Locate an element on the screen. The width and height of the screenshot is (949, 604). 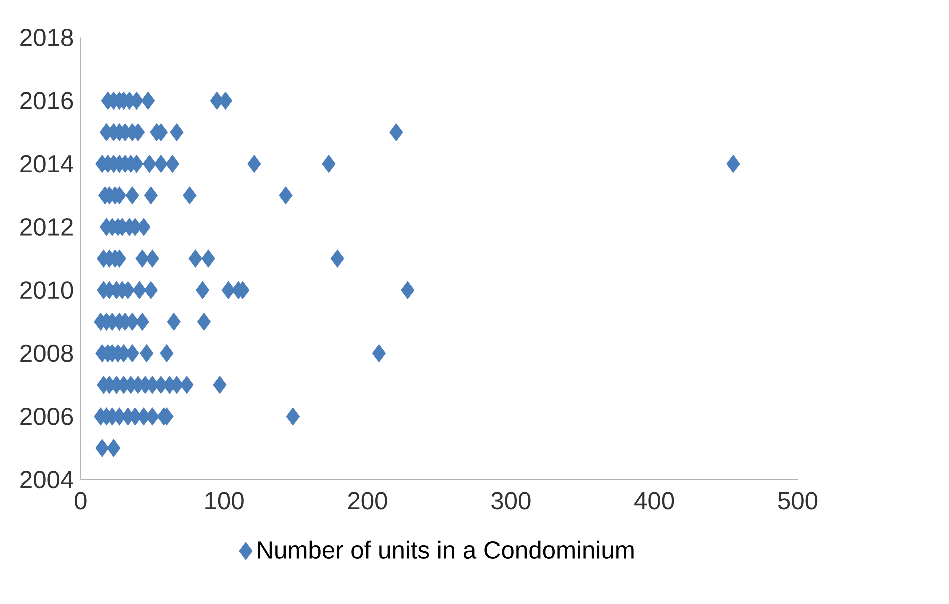
y-tick-label: 2010 is located at coordinates (47, 291).